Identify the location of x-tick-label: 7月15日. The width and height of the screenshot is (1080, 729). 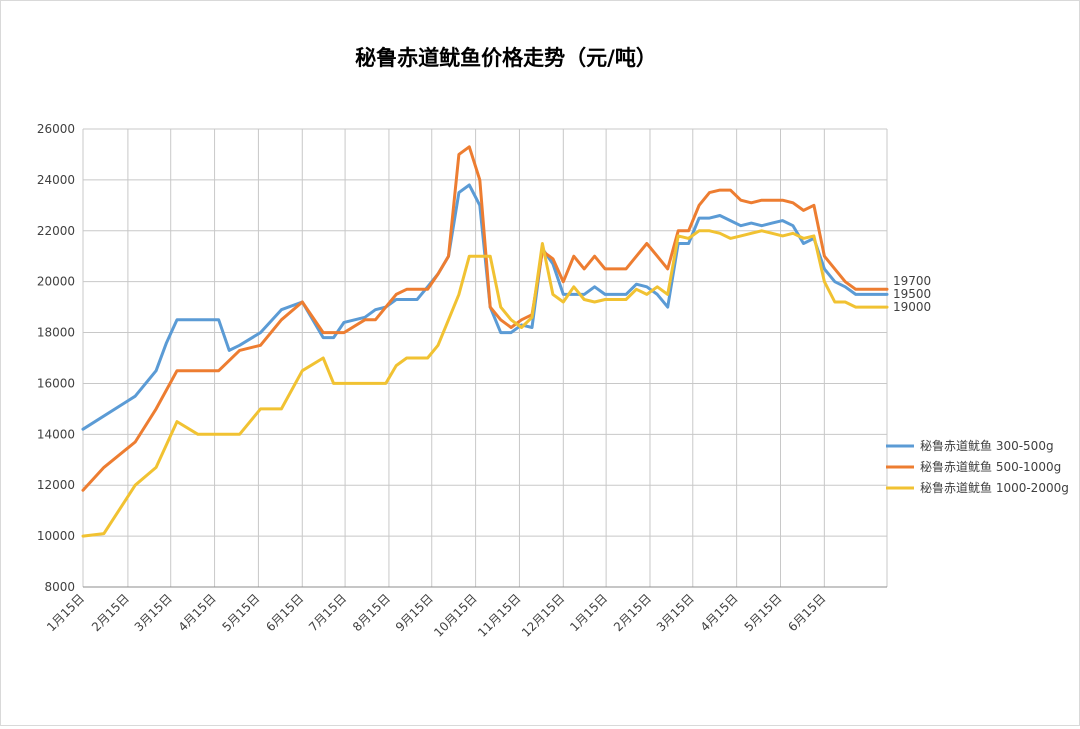
(327, 612).